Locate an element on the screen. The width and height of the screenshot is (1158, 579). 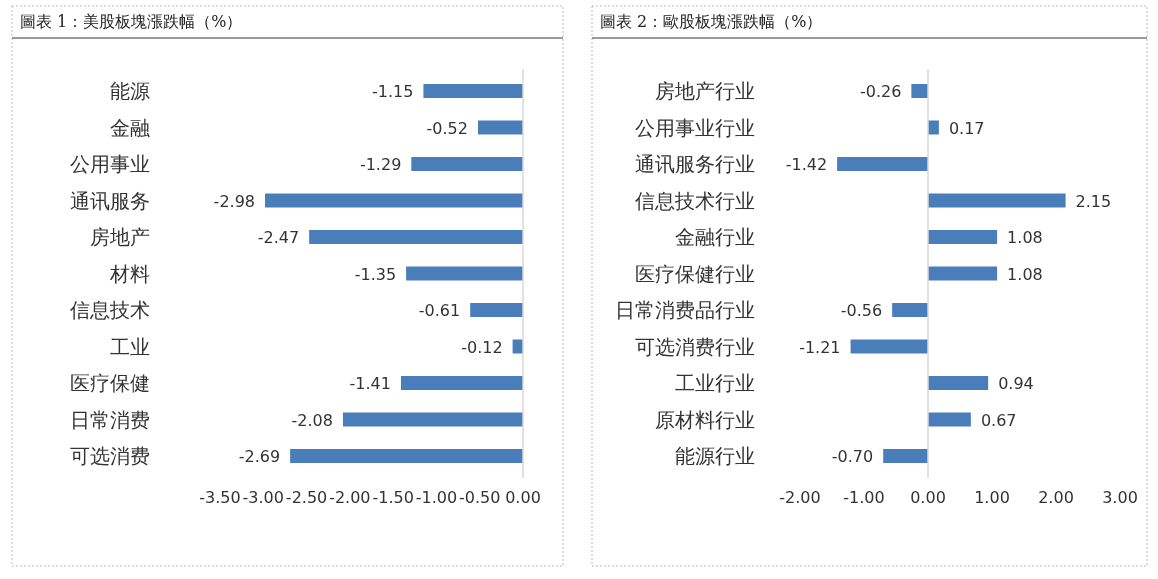
data-label: -1.35 is located at coordinates (375, 274).